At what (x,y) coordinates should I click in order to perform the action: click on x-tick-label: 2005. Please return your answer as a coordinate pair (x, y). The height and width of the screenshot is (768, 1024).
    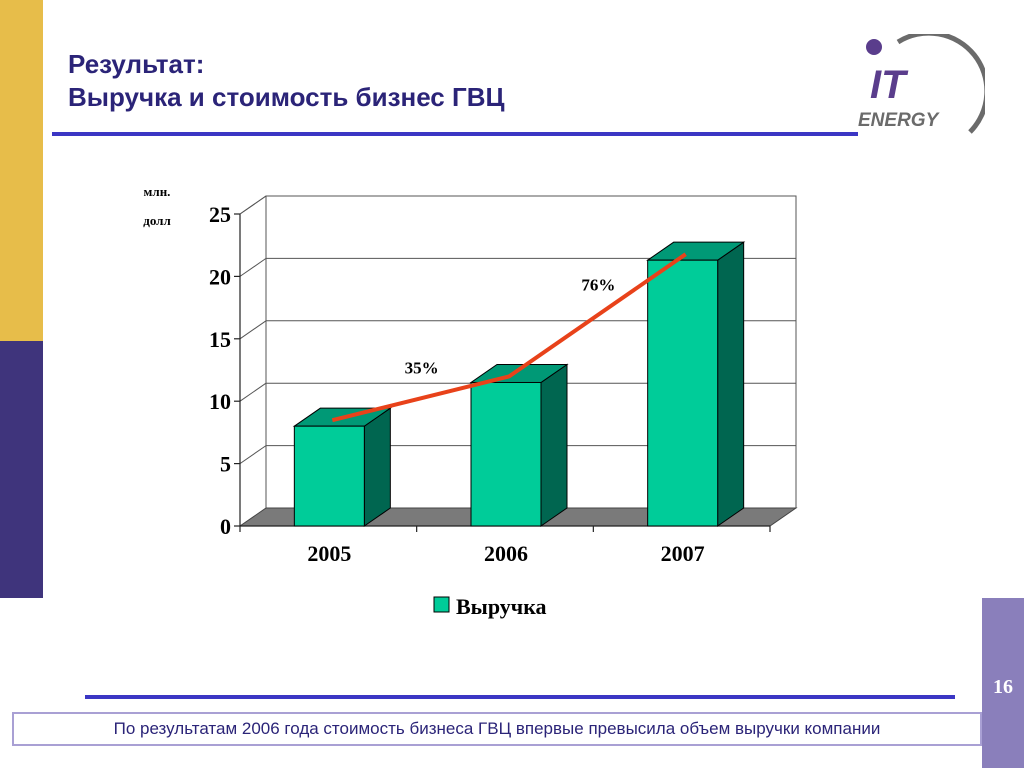
    Looking at the image, I should click on (329, 553).